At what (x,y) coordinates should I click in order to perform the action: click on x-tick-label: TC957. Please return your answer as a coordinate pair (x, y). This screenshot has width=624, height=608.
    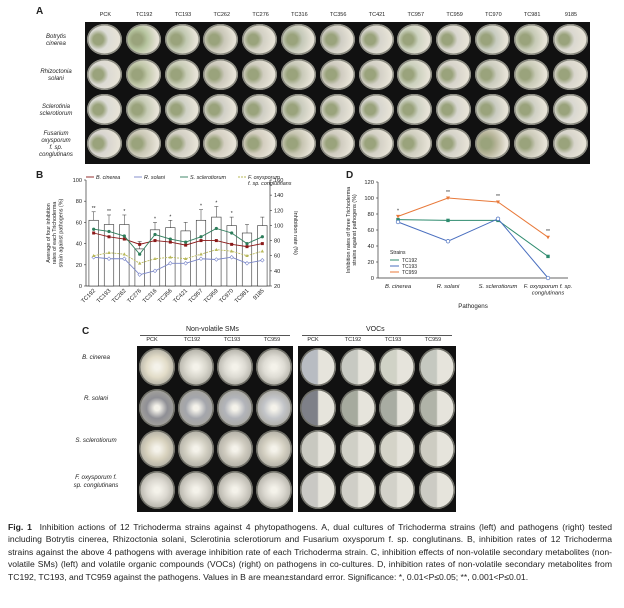
    Looking at the image, I should click on (196, 296).